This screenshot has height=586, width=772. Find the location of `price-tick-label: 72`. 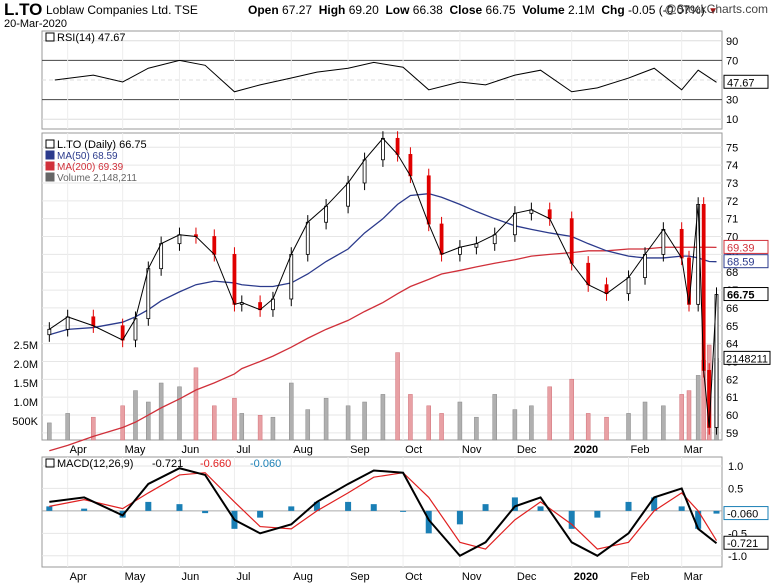

price-tick-label: 72 is located at coordinates (732, 202).